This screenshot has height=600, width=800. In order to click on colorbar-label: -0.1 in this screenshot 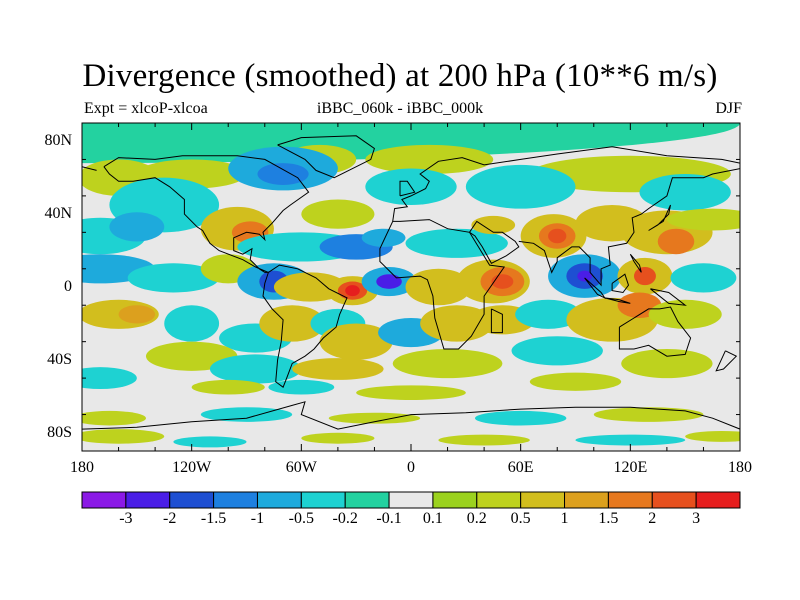, I will do `click(389, 518)`.